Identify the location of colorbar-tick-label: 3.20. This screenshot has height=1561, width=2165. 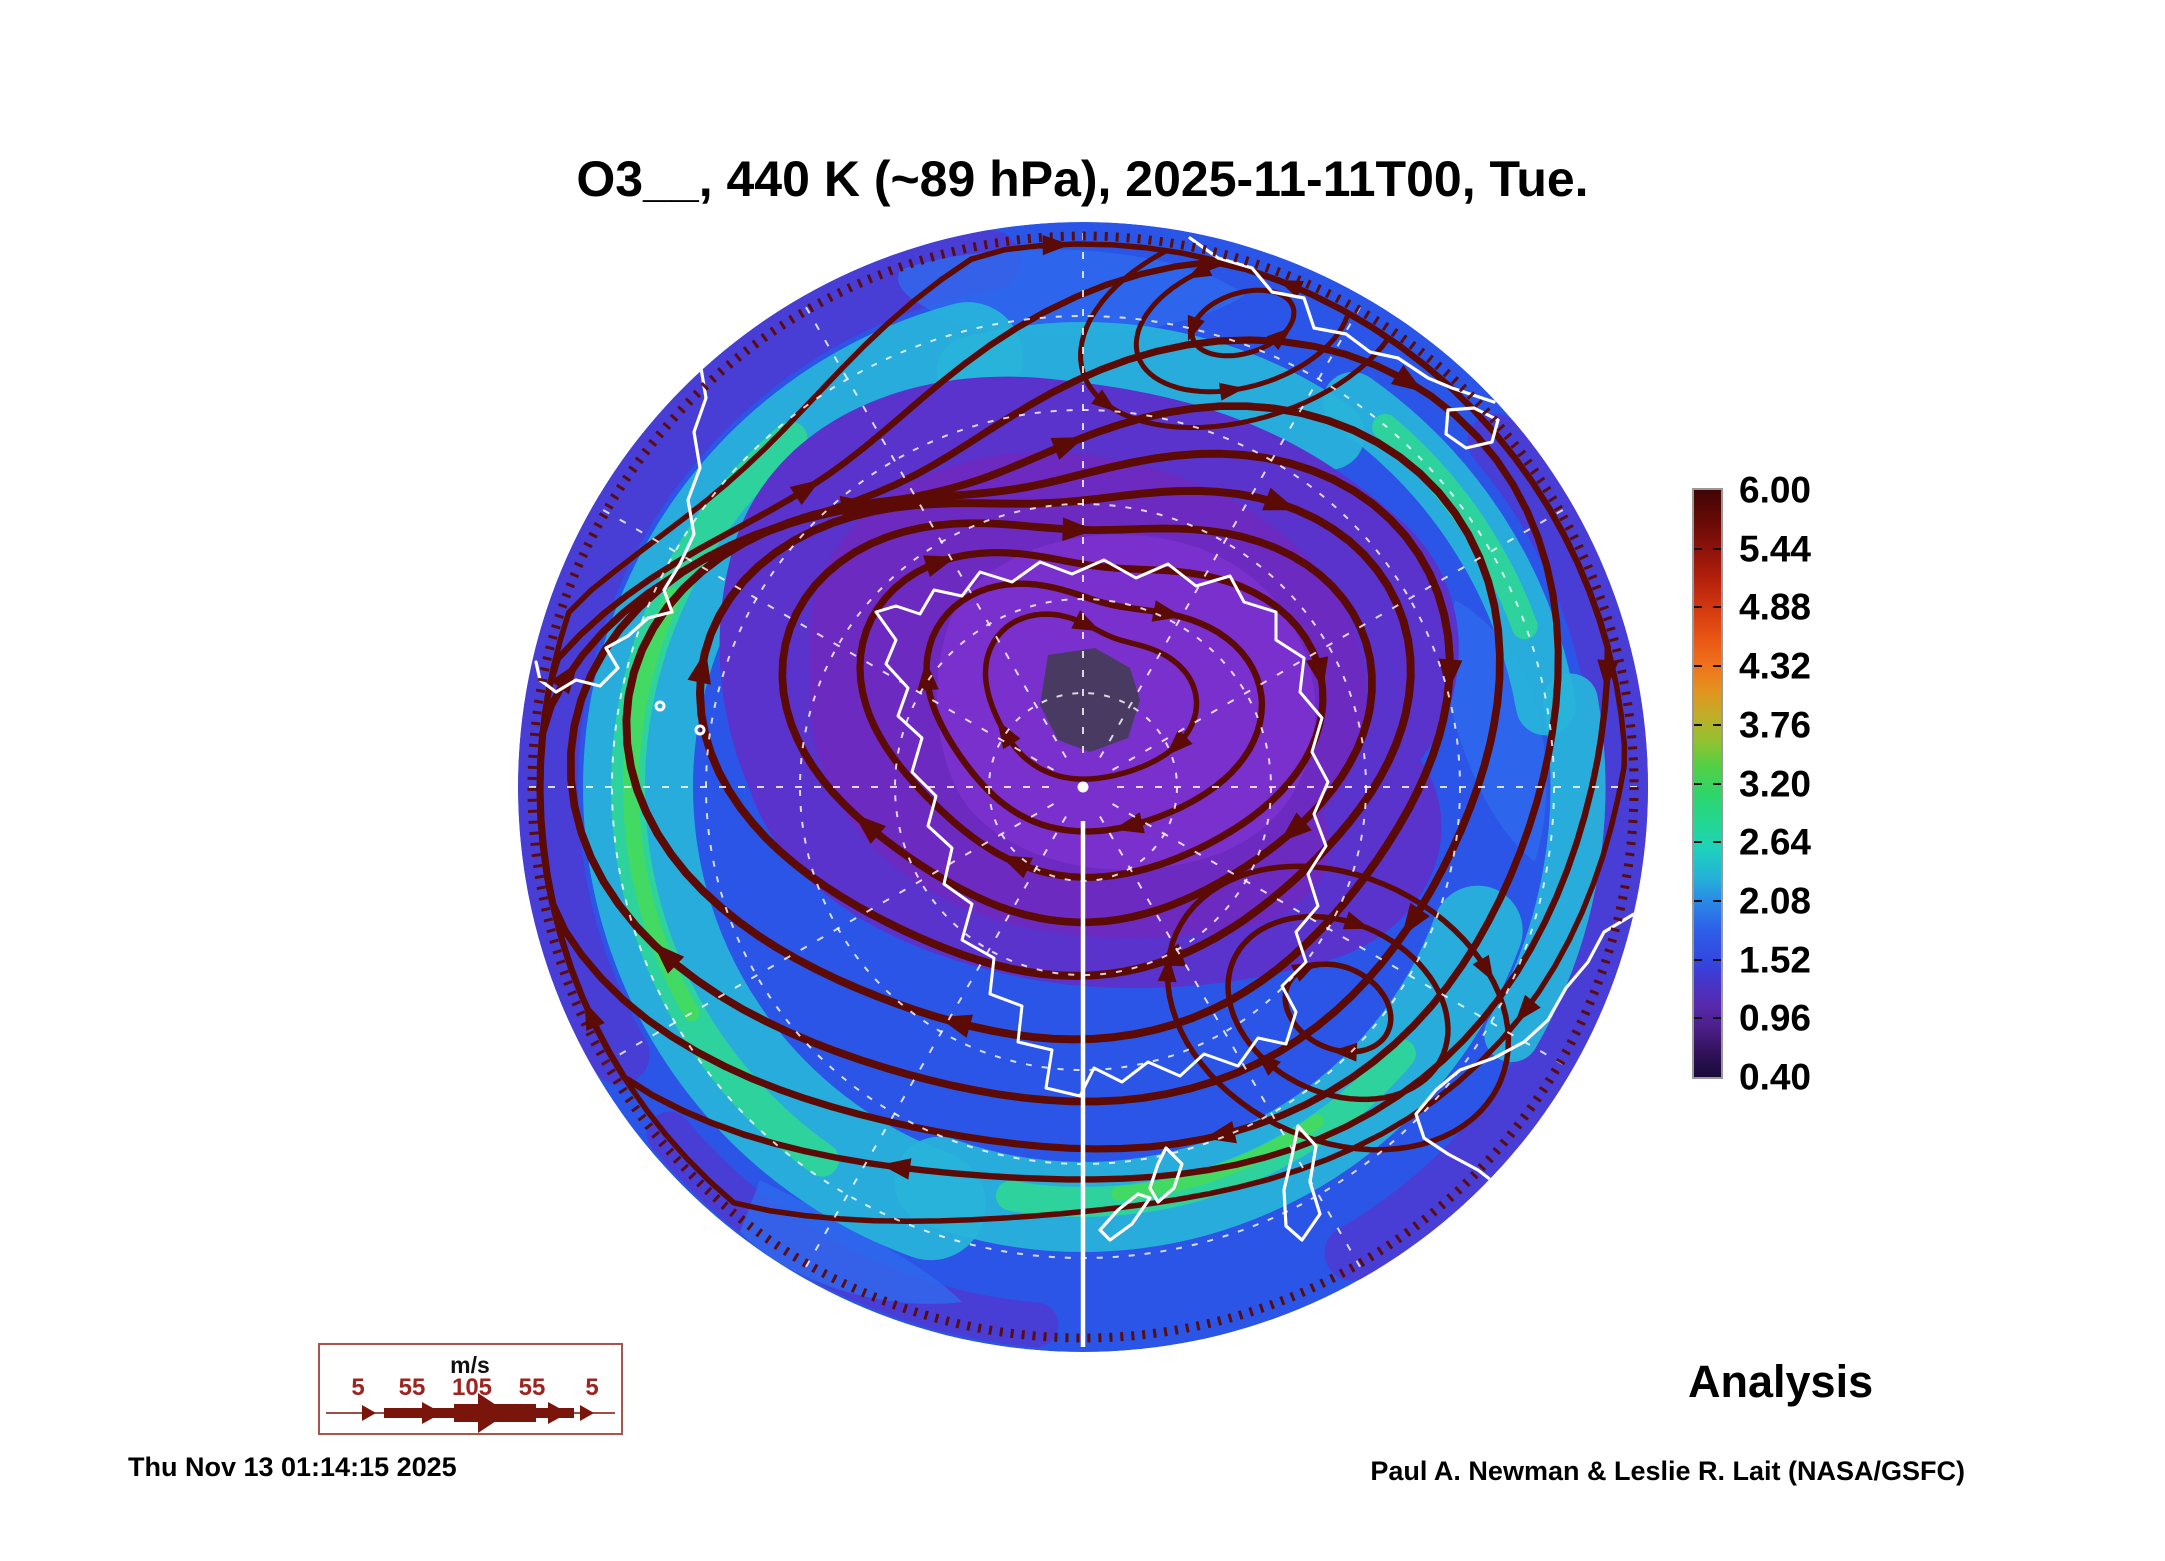
(1775, 784).